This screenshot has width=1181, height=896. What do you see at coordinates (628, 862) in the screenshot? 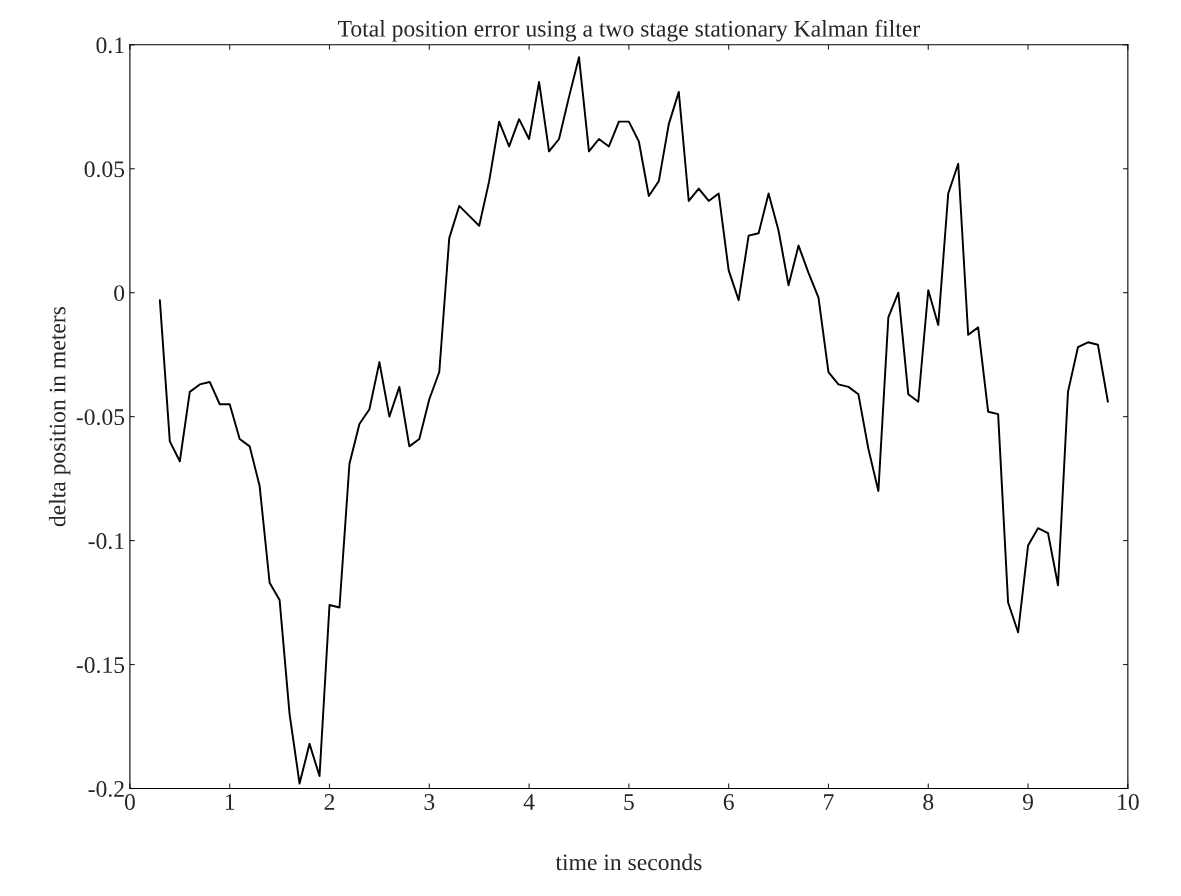
I see `x-axis-title: time in seconds` at bounding box center [628, 862].